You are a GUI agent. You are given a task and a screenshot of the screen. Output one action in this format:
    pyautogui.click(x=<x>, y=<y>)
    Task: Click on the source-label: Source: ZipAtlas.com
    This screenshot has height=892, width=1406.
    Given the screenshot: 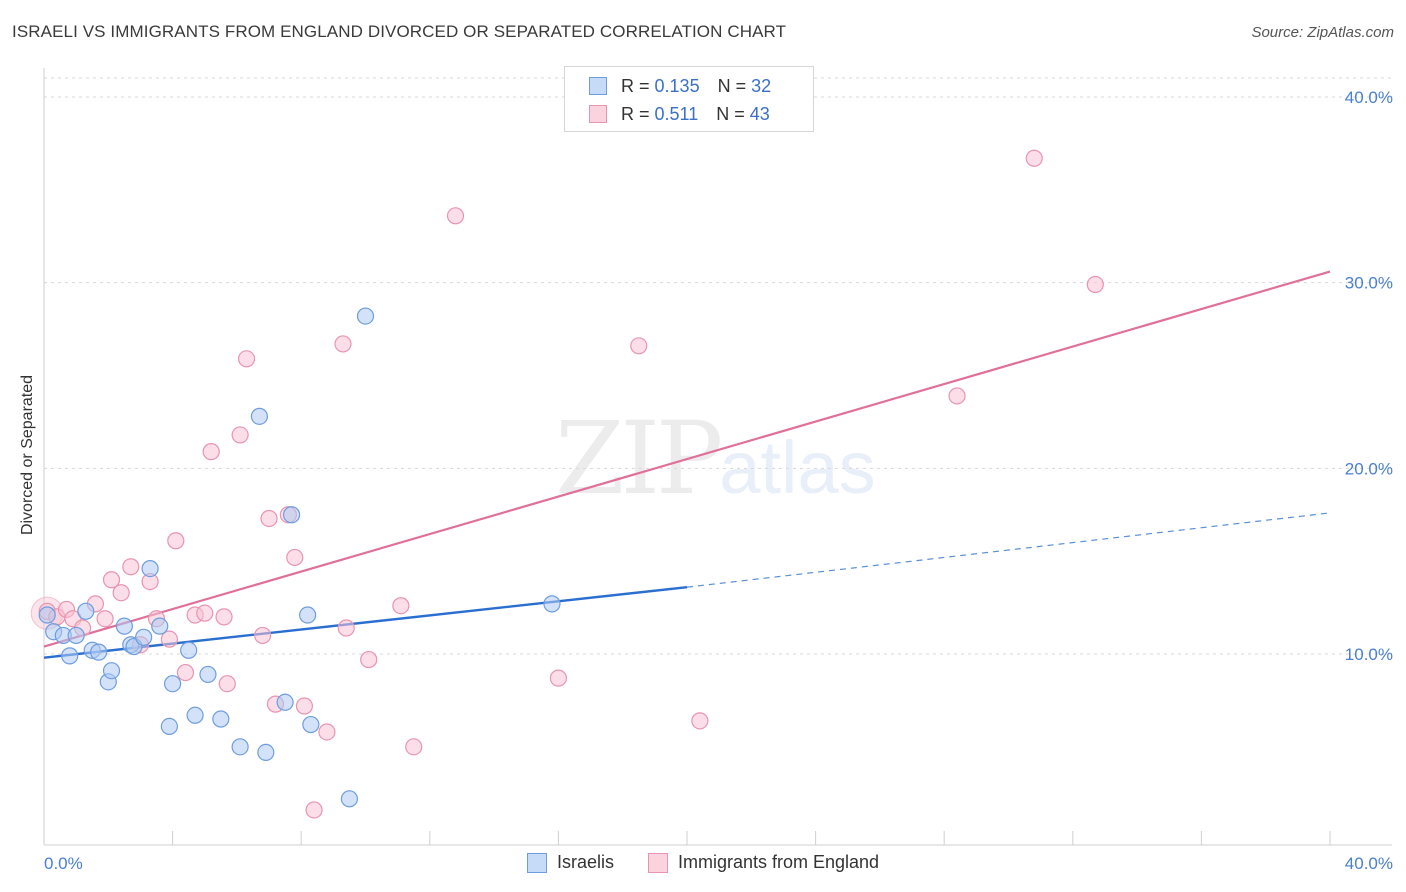 What is the action you would take?
    pyautogui.click(x=1322, y=32)
    